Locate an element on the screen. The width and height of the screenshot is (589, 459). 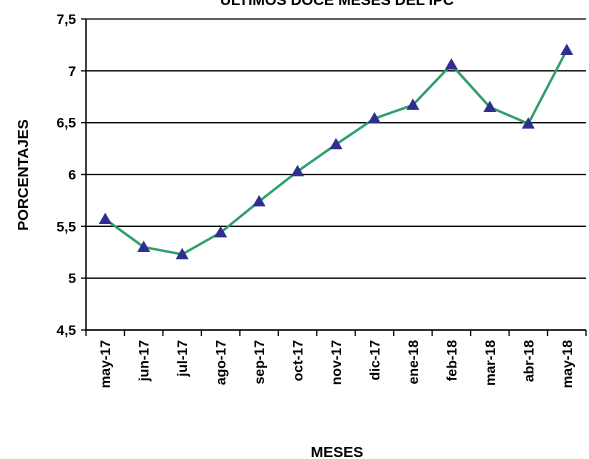
y-tick-label: 5,5 is located at coordinates (67, 226).